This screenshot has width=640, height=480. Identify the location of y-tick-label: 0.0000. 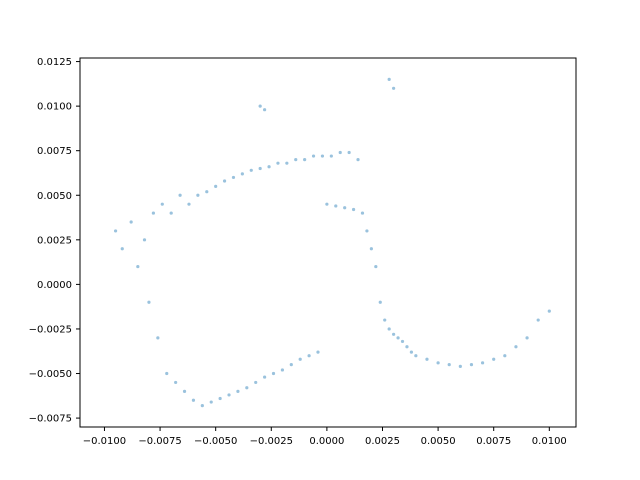
(54, 285).